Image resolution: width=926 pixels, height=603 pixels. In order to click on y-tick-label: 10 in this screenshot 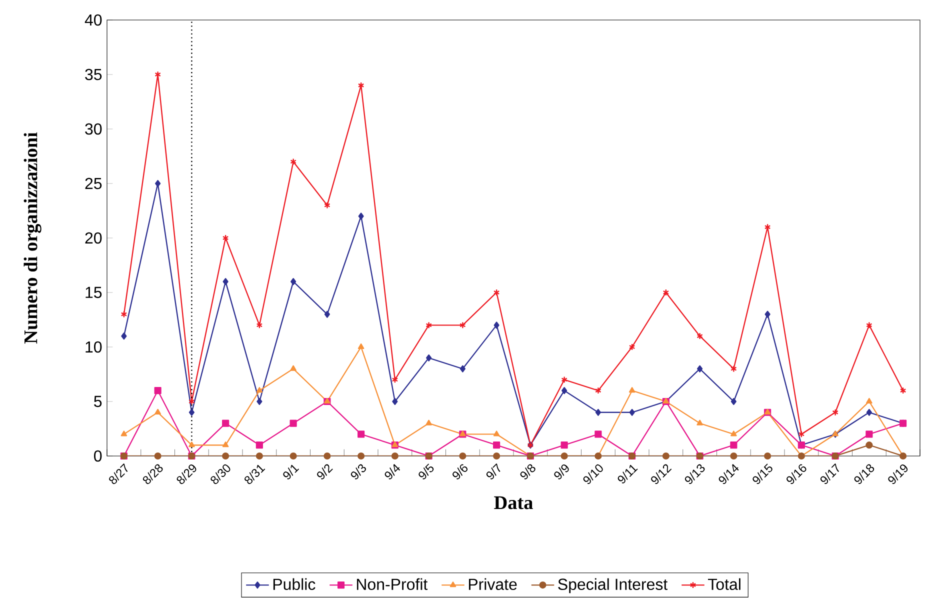, I will do `click(94, 347)`.